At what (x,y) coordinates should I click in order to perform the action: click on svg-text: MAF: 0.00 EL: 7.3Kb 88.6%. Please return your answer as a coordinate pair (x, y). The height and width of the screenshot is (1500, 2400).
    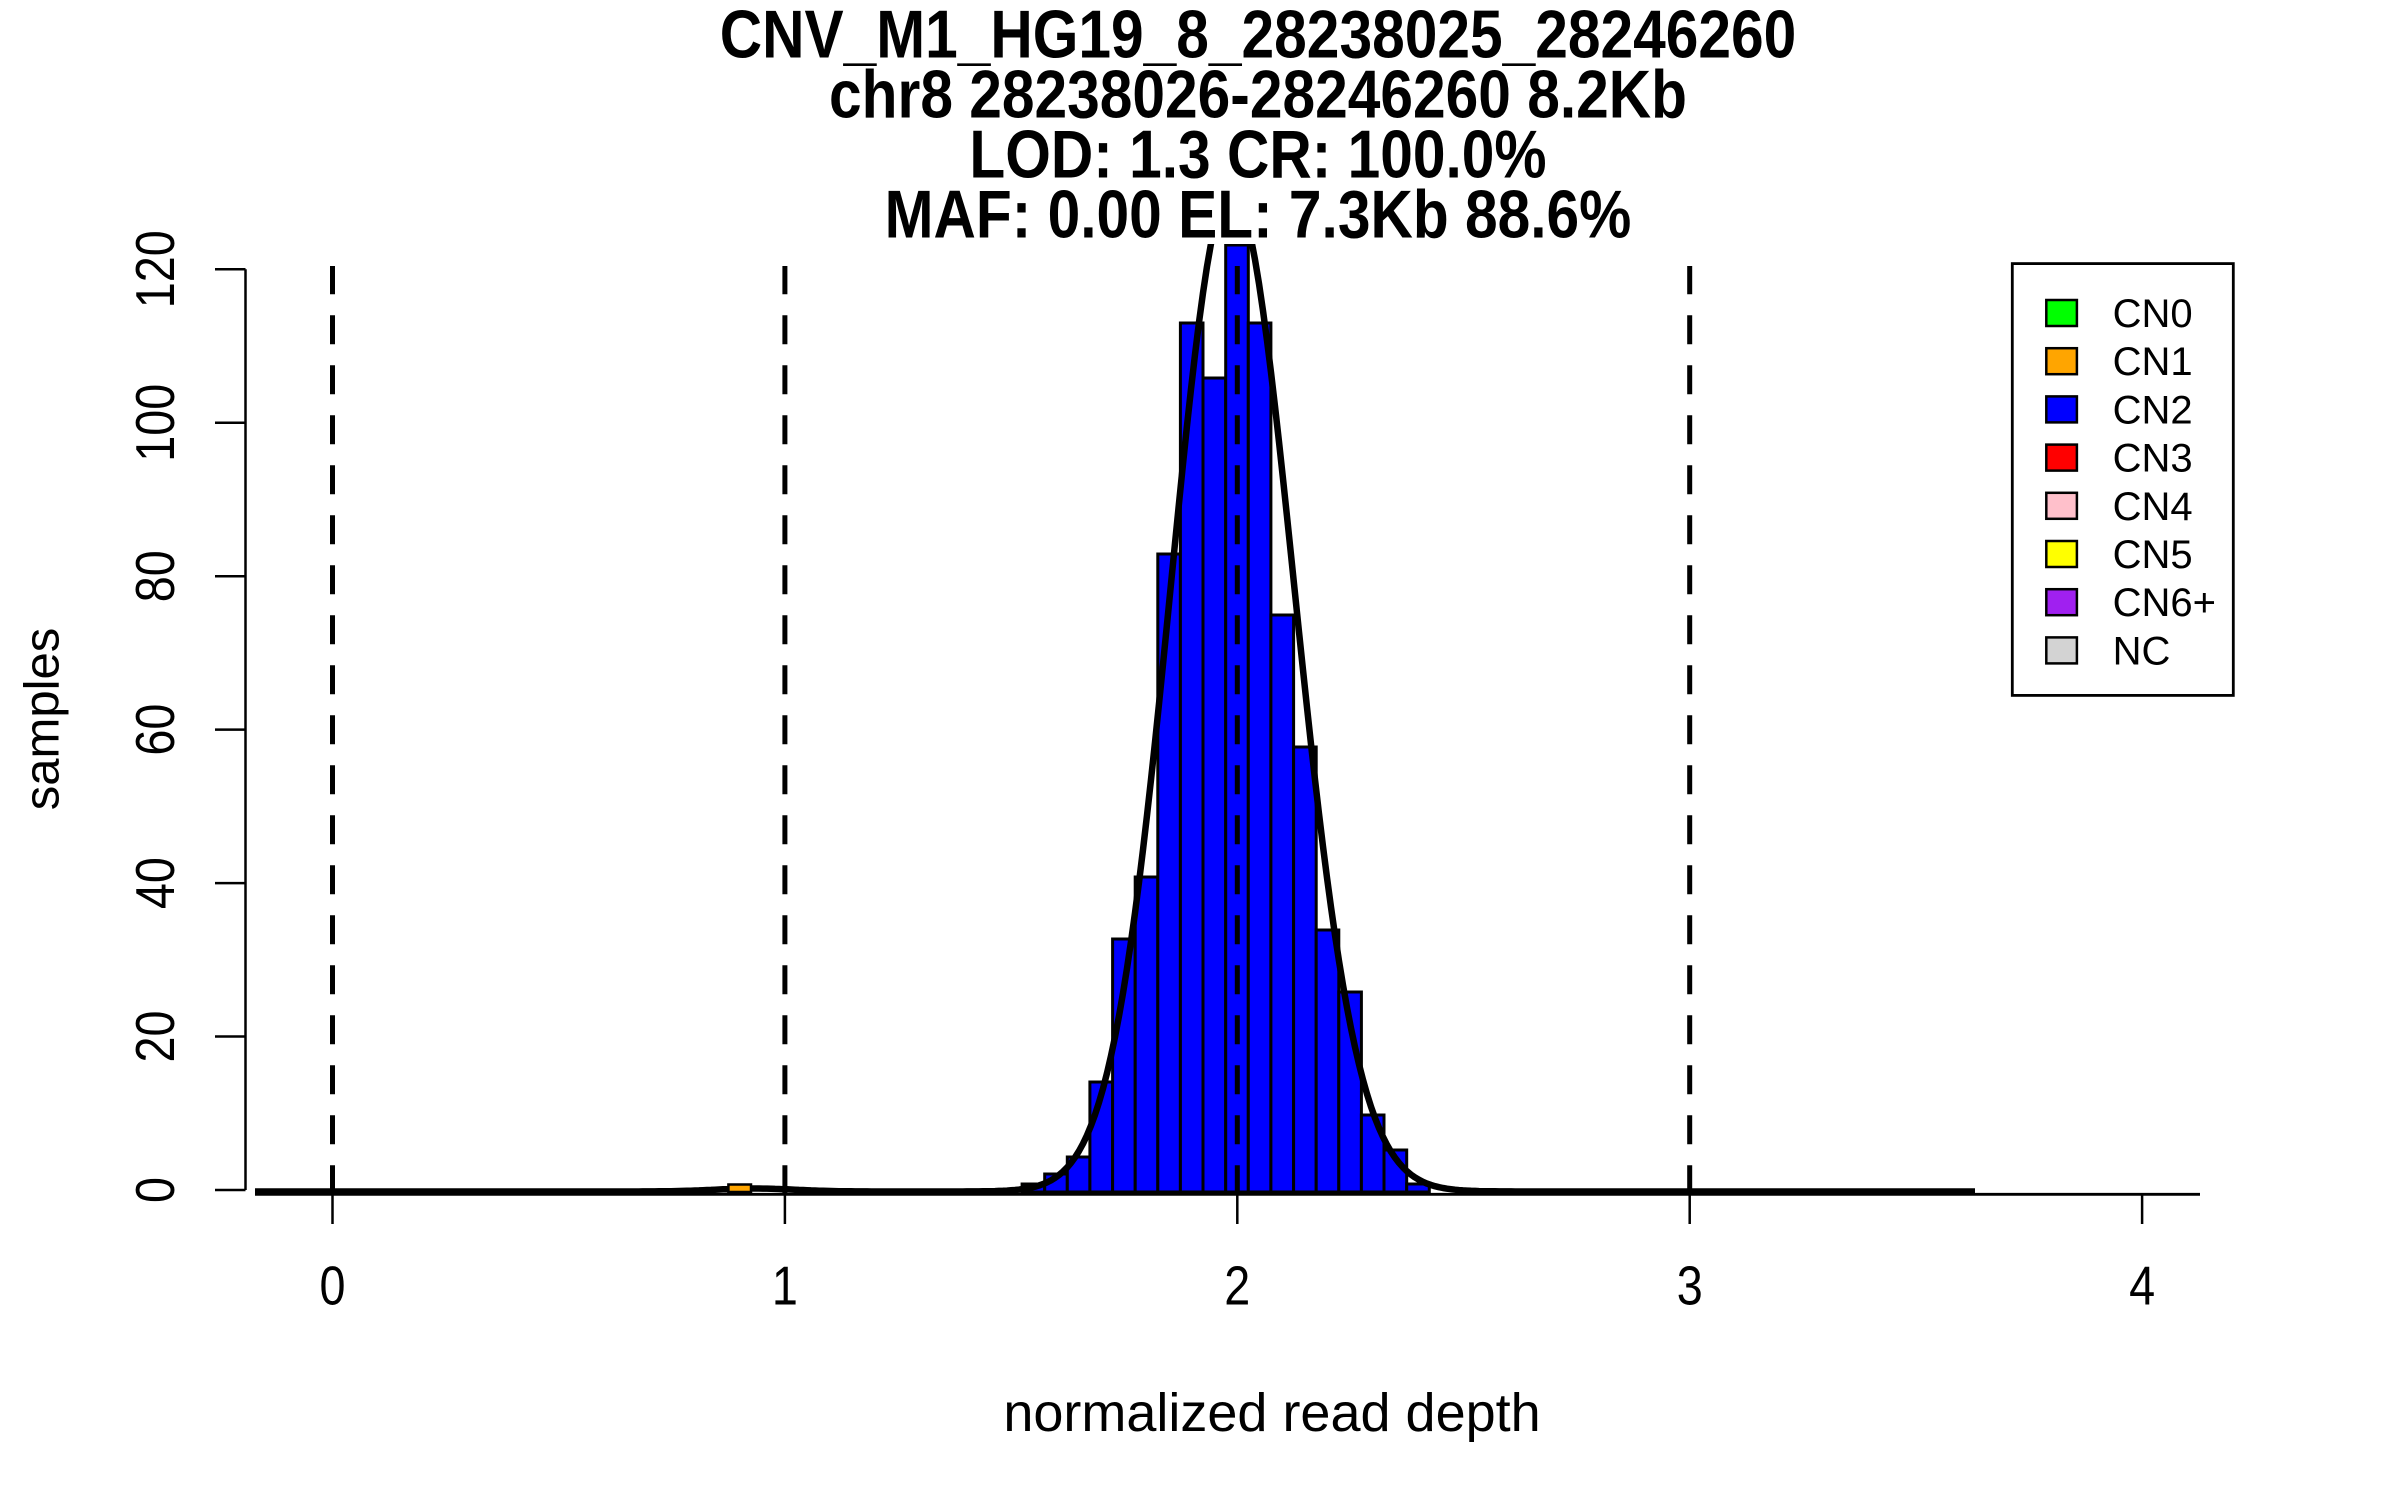
    Looking at the image, I should click on (1258, 215).